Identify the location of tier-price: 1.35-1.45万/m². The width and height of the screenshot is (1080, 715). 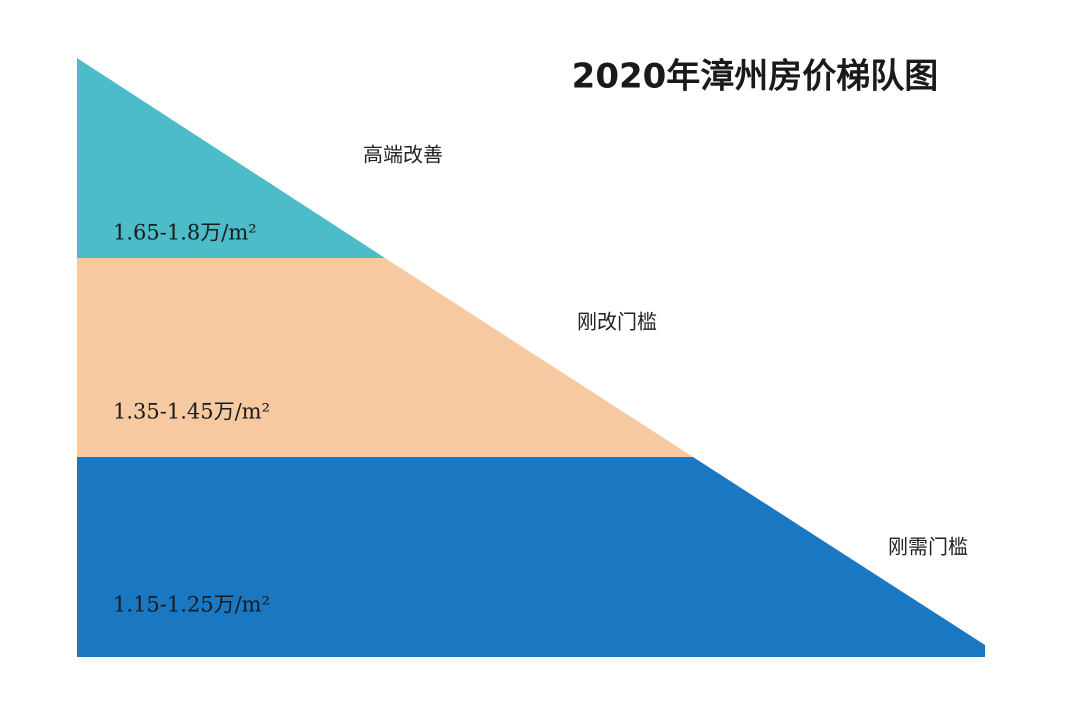
(191, 412).